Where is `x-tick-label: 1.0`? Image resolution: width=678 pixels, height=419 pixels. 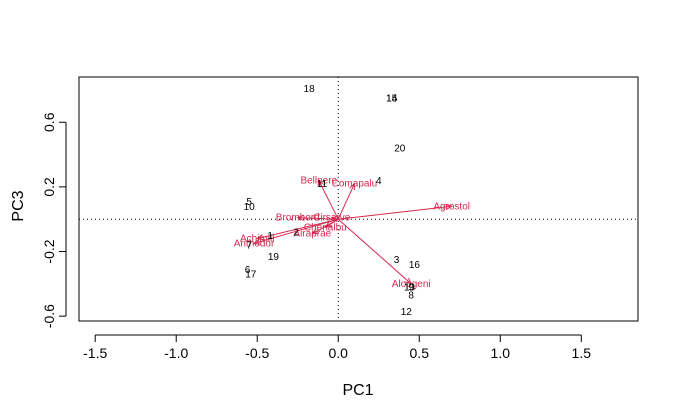
x-tick-label: 1.0 is located at coordinates (501, 353).